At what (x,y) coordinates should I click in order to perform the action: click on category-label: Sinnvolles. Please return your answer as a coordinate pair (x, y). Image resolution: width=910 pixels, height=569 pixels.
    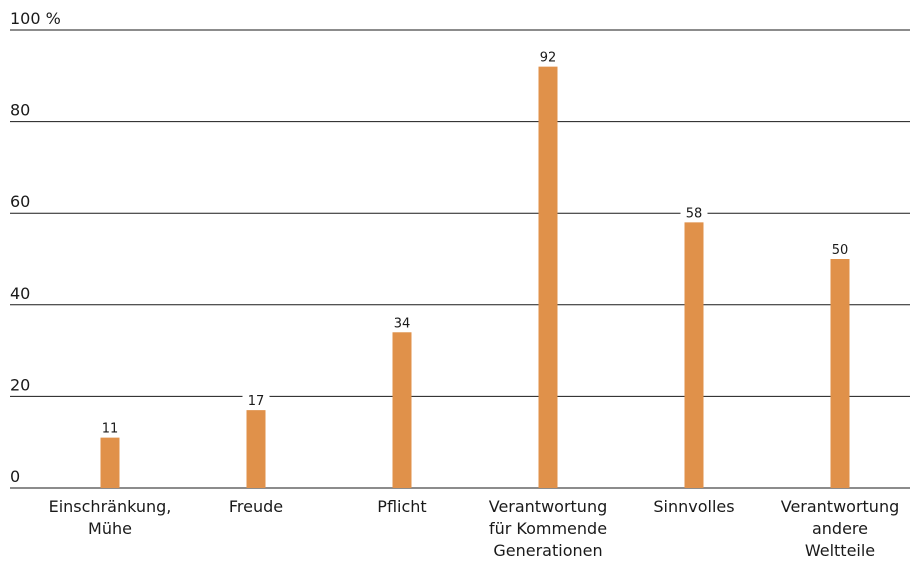
    Looking at the image, I should click on (693, 506).